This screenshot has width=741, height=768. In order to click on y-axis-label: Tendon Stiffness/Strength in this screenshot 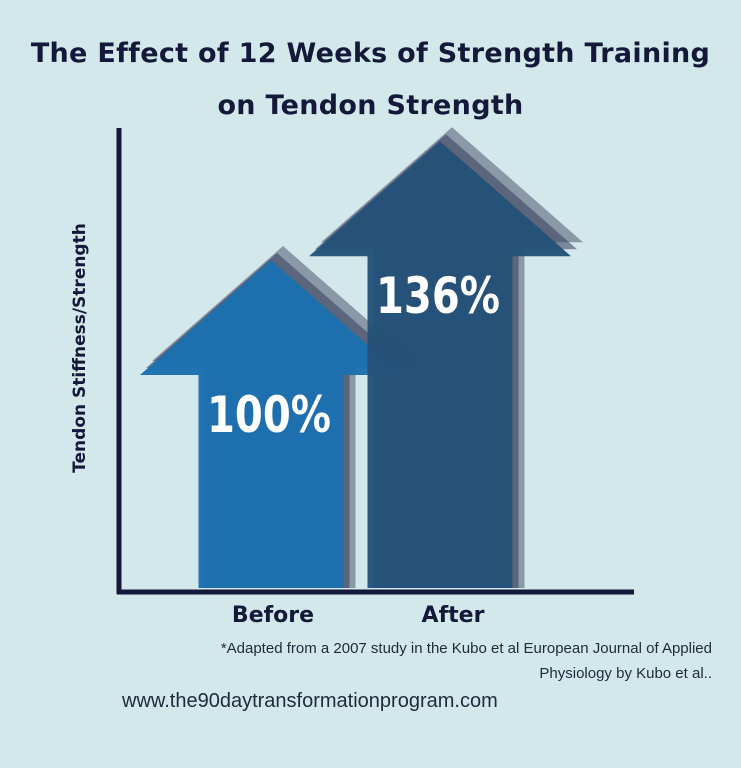, I will do `click(80, 348)`.